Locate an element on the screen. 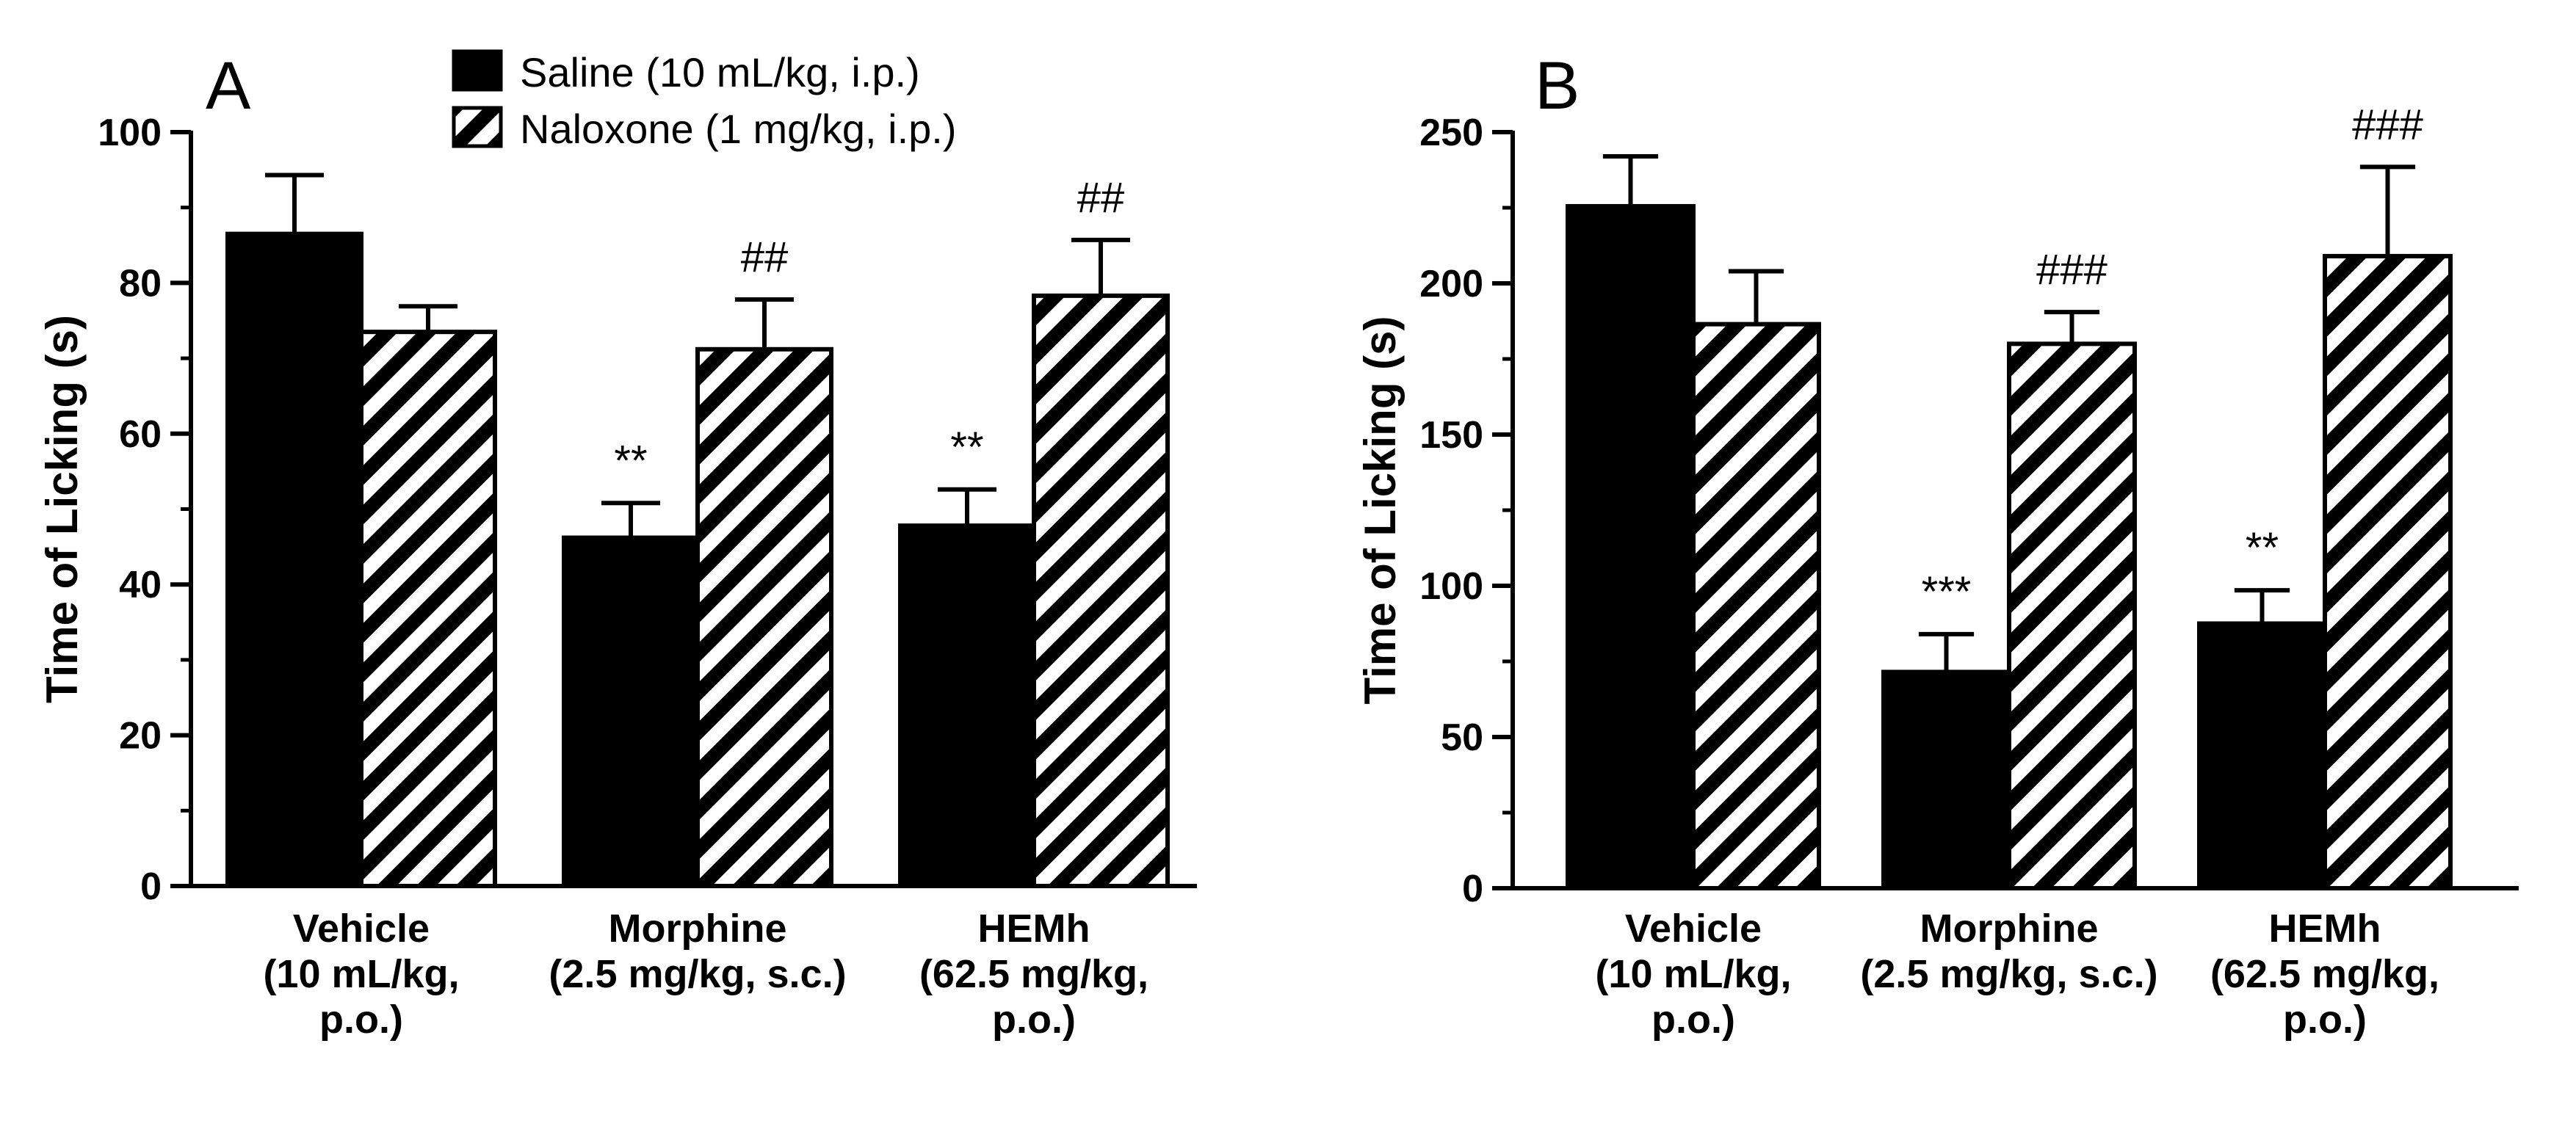  legend-swatch-saline is located at coordinates (477, 70).